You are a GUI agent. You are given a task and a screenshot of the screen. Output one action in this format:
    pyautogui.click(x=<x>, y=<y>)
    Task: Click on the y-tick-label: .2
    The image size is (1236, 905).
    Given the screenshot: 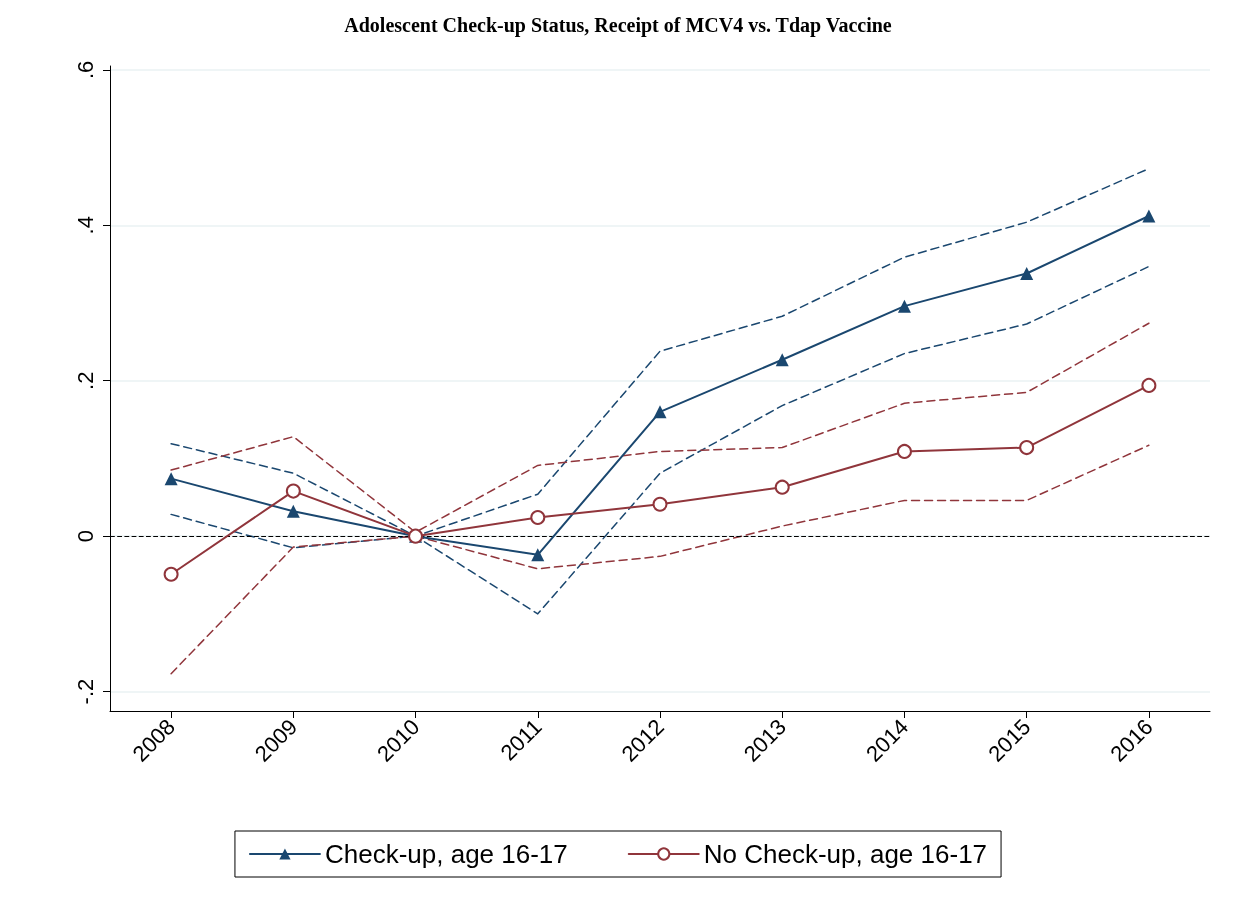 What is the action you would take?
    pyautogui.click(x=85, y=380)
    